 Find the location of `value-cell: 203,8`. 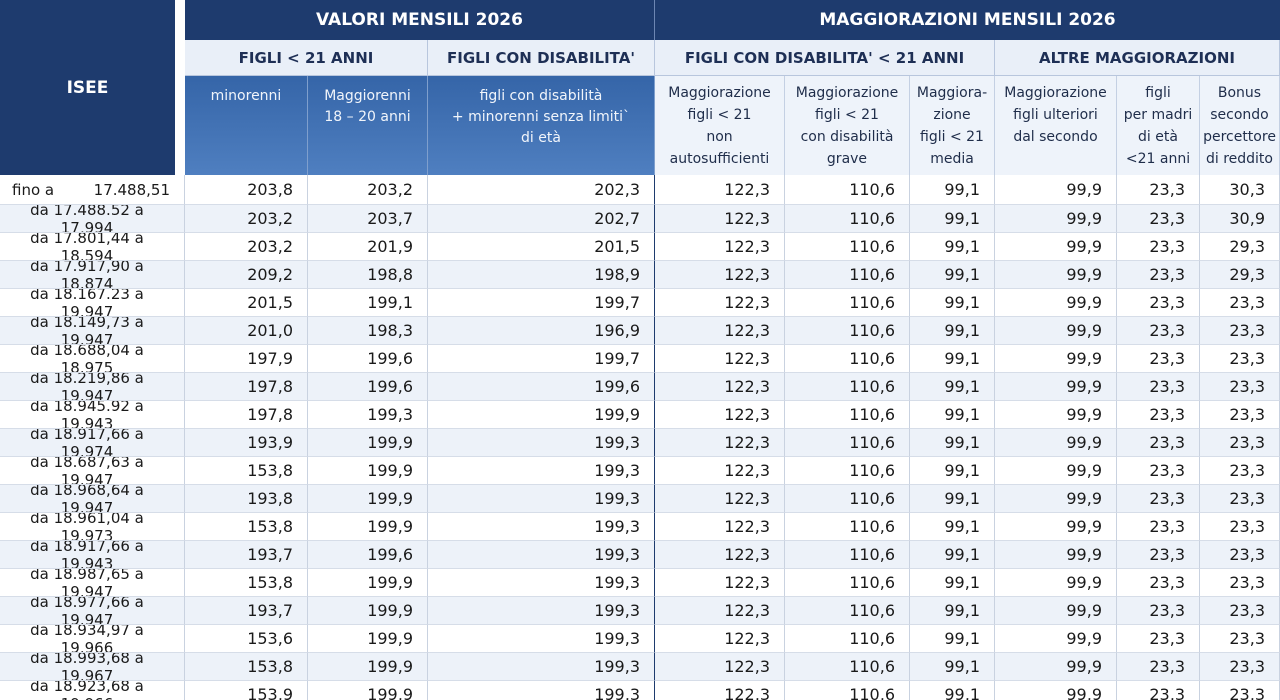

value-cell: 203,8 is located at coordinates (246, 190).